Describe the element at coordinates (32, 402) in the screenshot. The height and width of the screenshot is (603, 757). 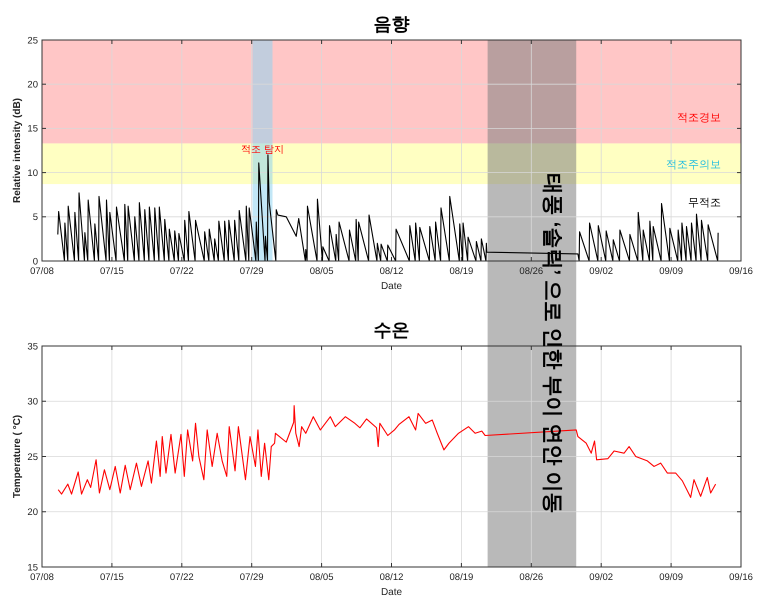
I see `y-tick-label: 30` at that location.